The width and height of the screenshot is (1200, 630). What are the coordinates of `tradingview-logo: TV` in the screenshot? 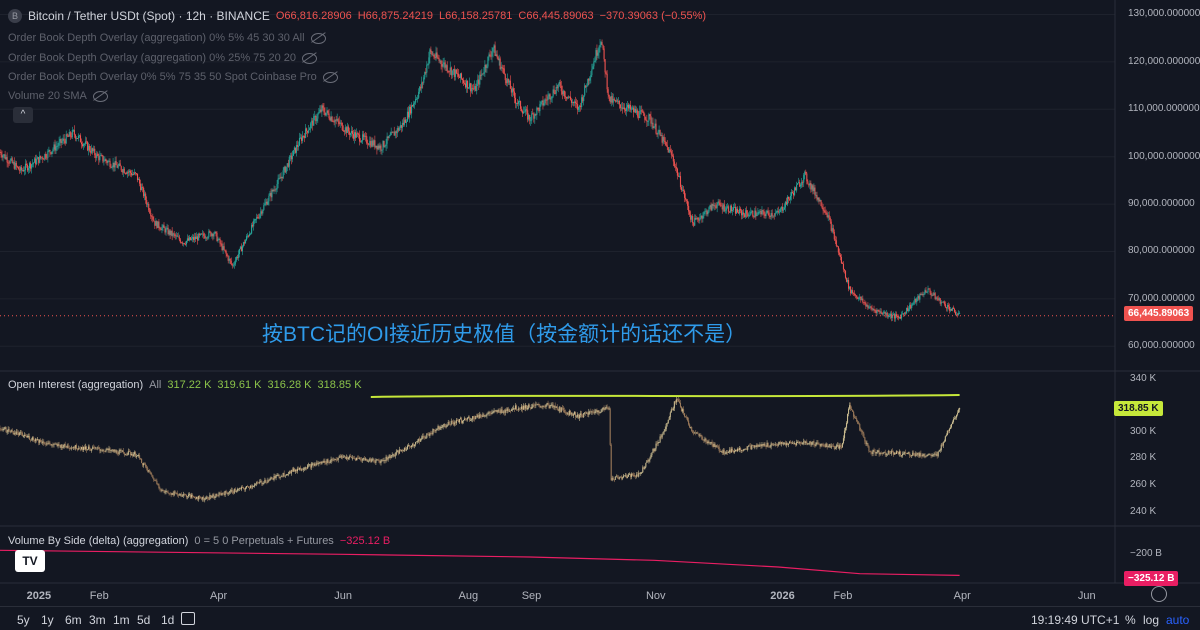 It's located at (30, 561).